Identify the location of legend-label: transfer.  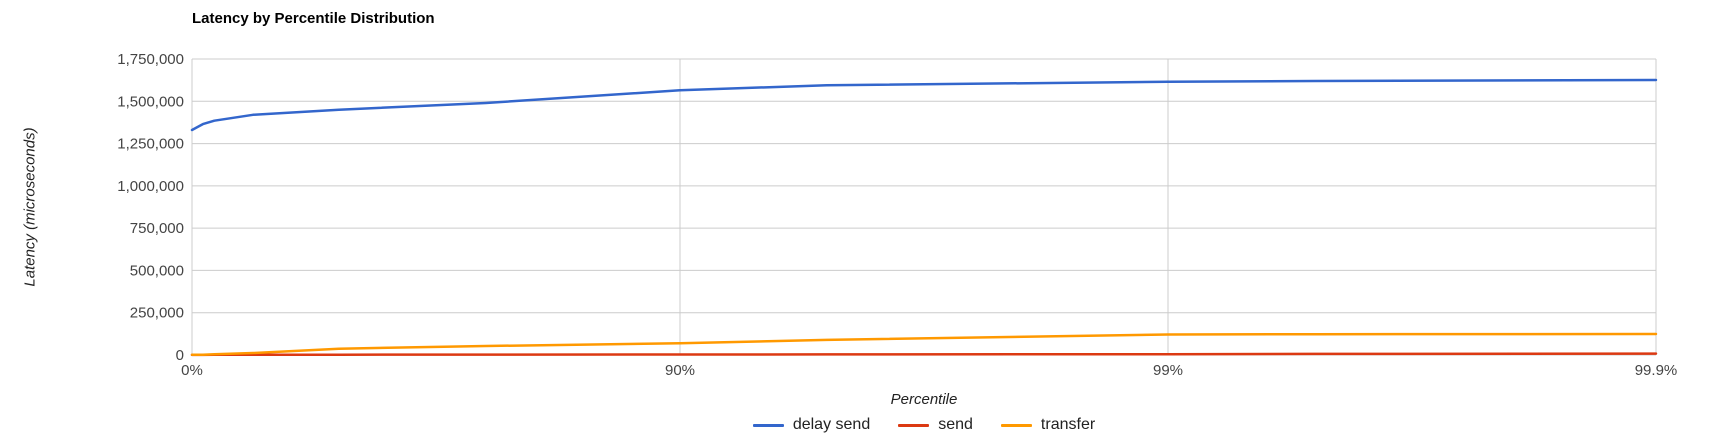
(1068, 424).